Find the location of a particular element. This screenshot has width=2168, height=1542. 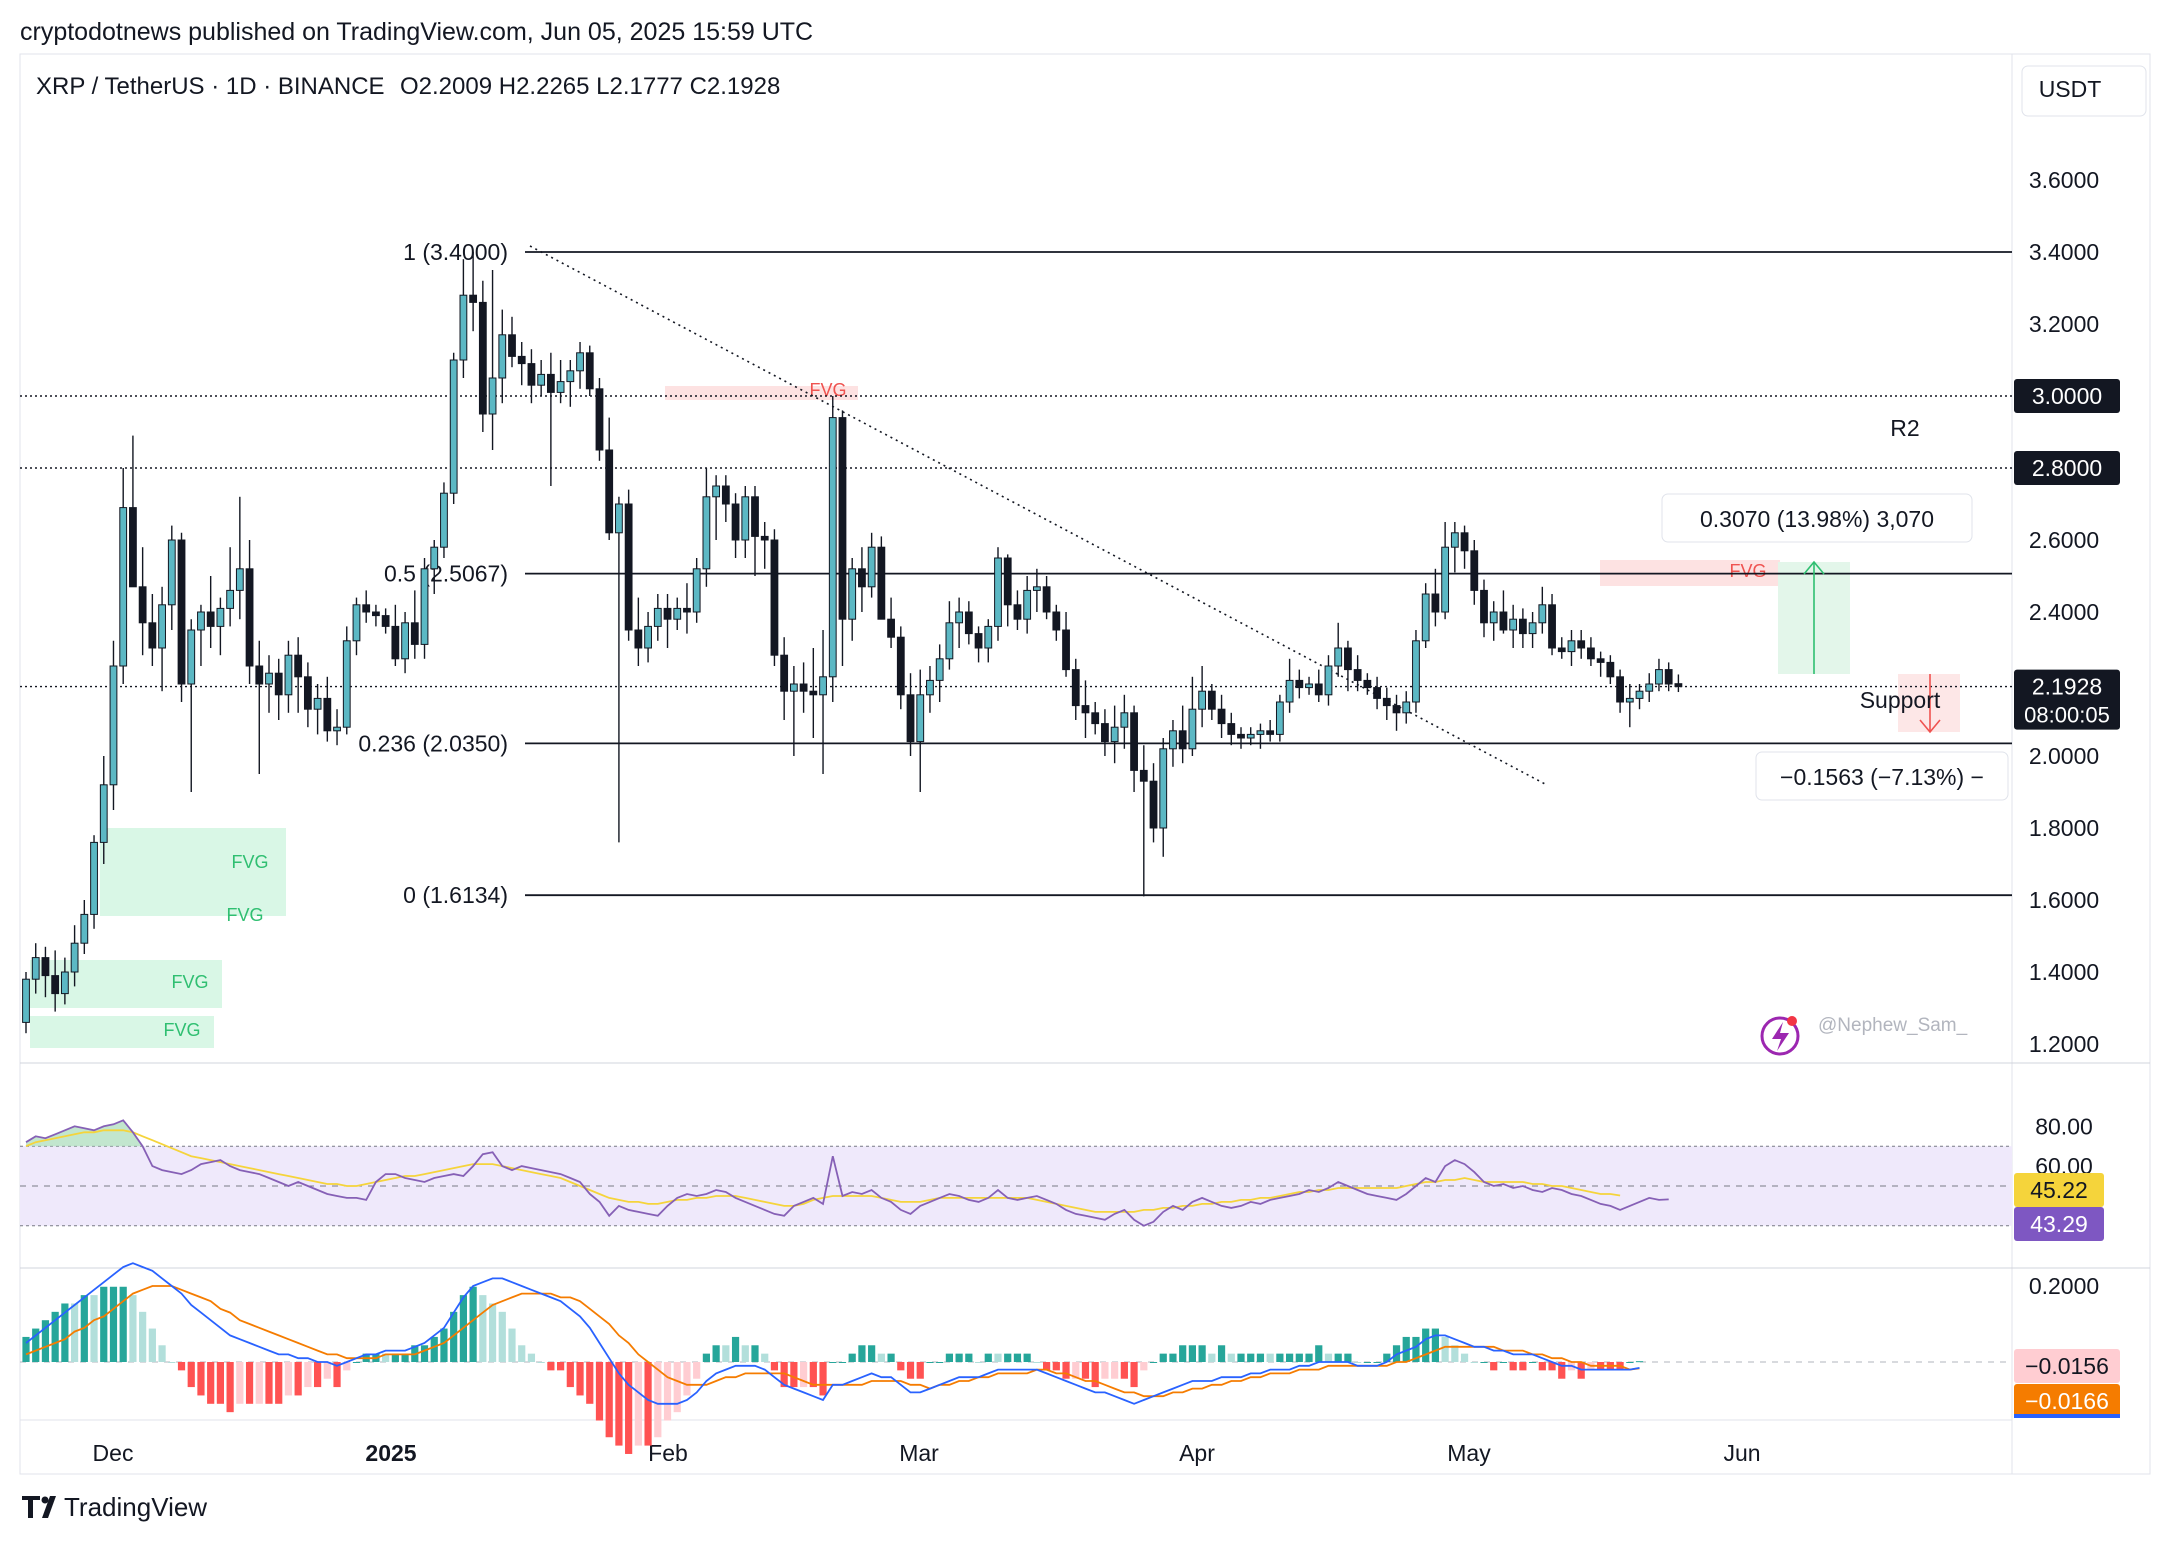

time-axis: Dec 2025 Feb Mar Apr May Jun is located at coordinates (927, 1453).